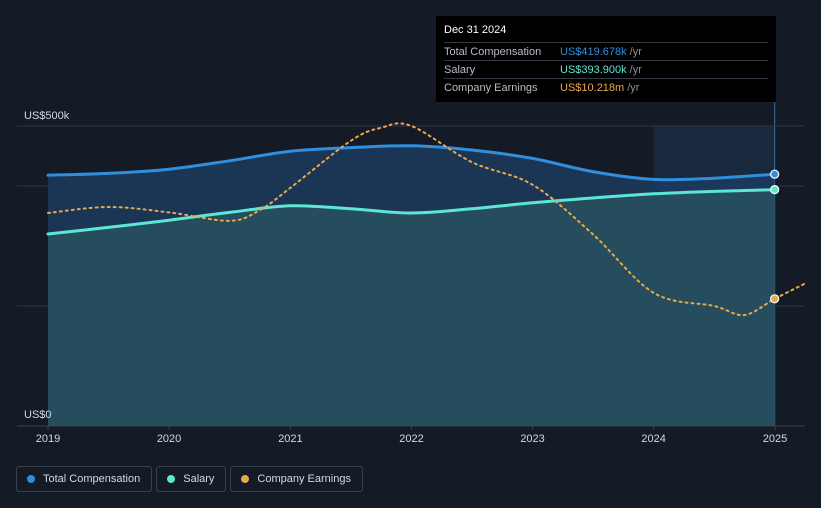 This screenshot has width=821, height=508. Describe the element at coordinates (532, 439) in the screenshot. I see `x-tick-label: 2023` at that location.